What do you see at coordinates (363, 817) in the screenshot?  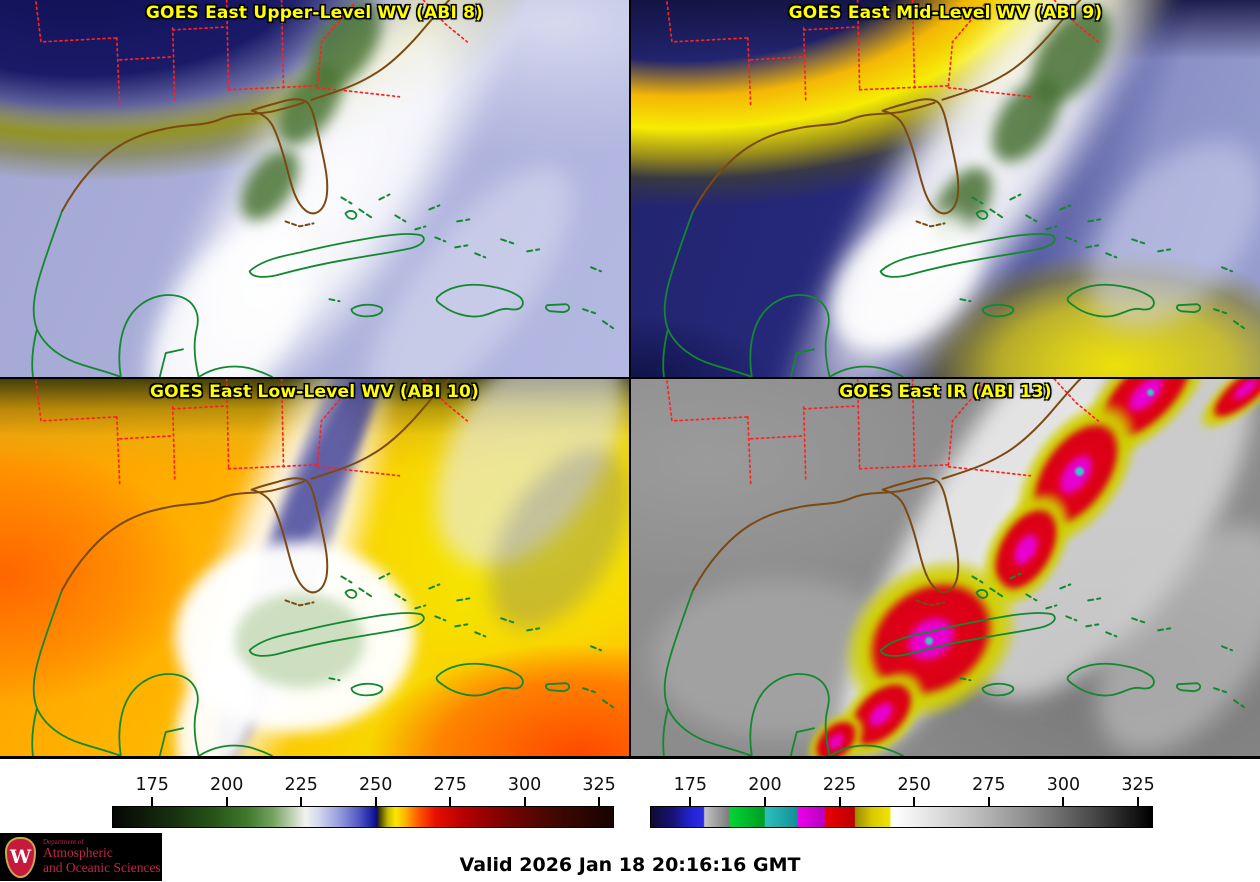 I see `wv-colorbar-gradient` at bounding box center [363, 817].